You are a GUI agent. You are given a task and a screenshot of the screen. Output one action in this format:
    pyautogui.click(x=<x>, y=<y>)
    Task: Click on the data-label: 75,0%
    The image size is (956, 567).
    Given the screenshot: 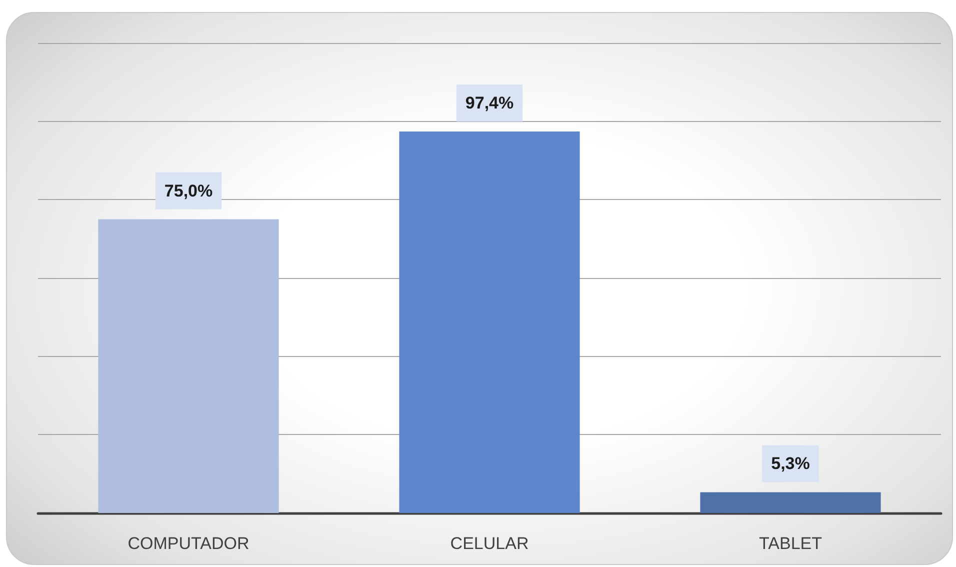 What is the action you would take?
    pyautogui.click(x=188, y=190)
    